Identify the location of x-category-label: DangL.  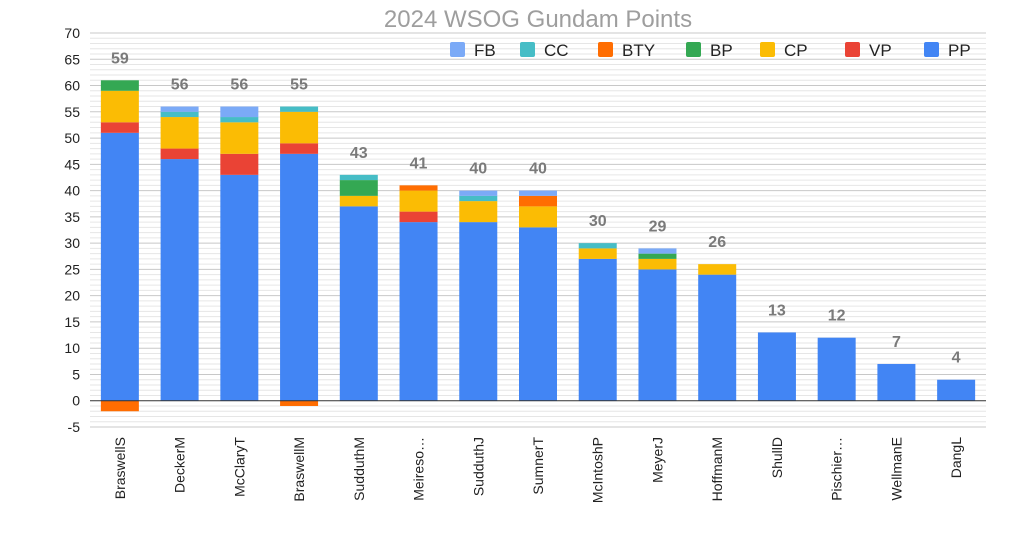
(956, 457).